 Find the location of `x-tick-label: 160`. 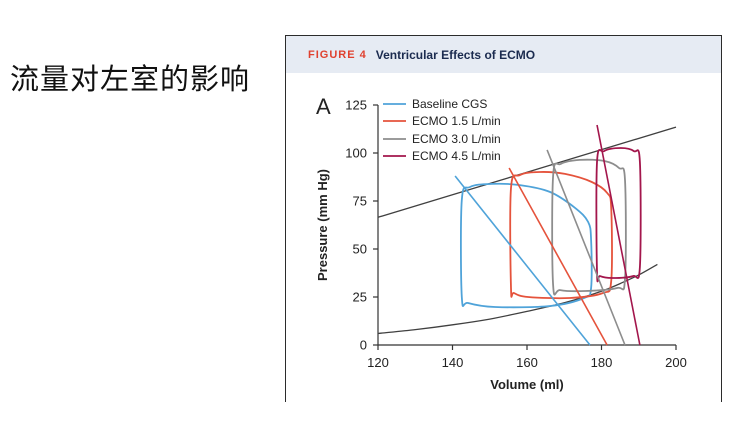

x-tick-label: 160 is located at coordinates (527, 362).